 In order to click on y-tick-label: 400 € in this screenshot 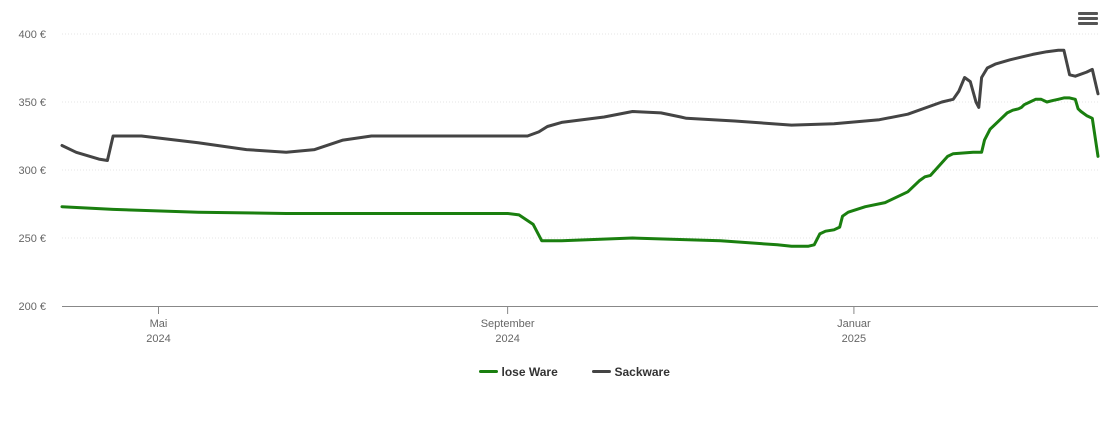, I will do `click(32, 35)`.